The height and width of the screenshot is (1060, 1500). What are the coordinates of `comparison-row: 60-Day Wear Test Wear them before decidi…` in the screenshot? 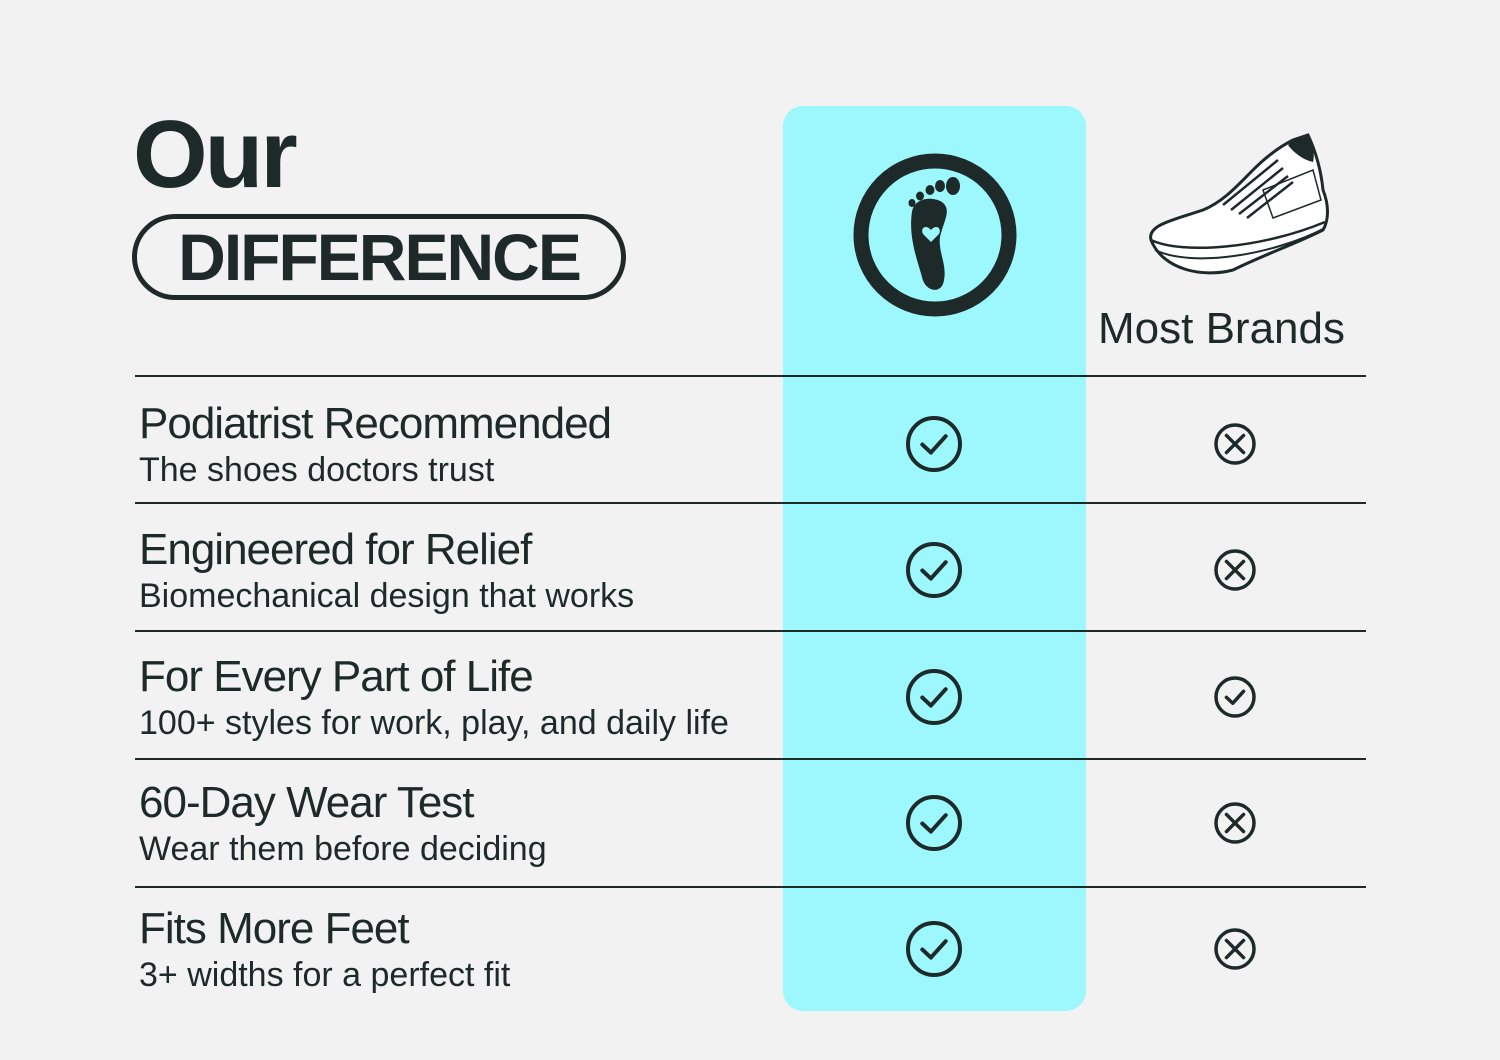 It's located at (750, 819).